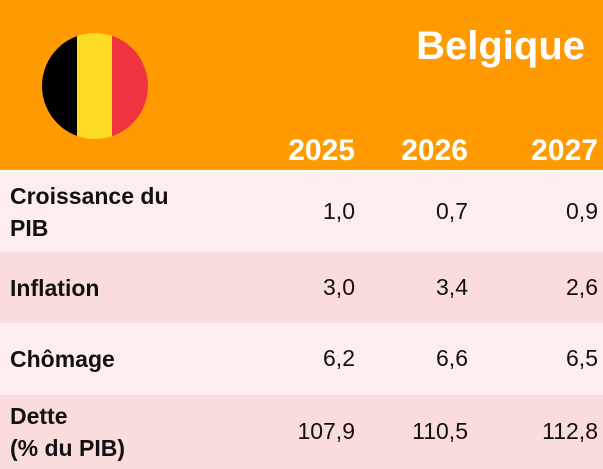 This screenshot has height=469, width=603. Describe the element at coordinates (339, 358) in the screenshot. I see `cell-value: 6,2` at that location.